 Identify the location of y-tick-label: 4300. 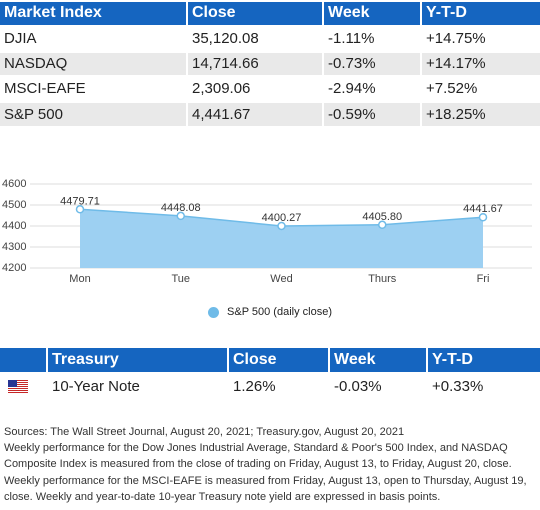
(14, 247).